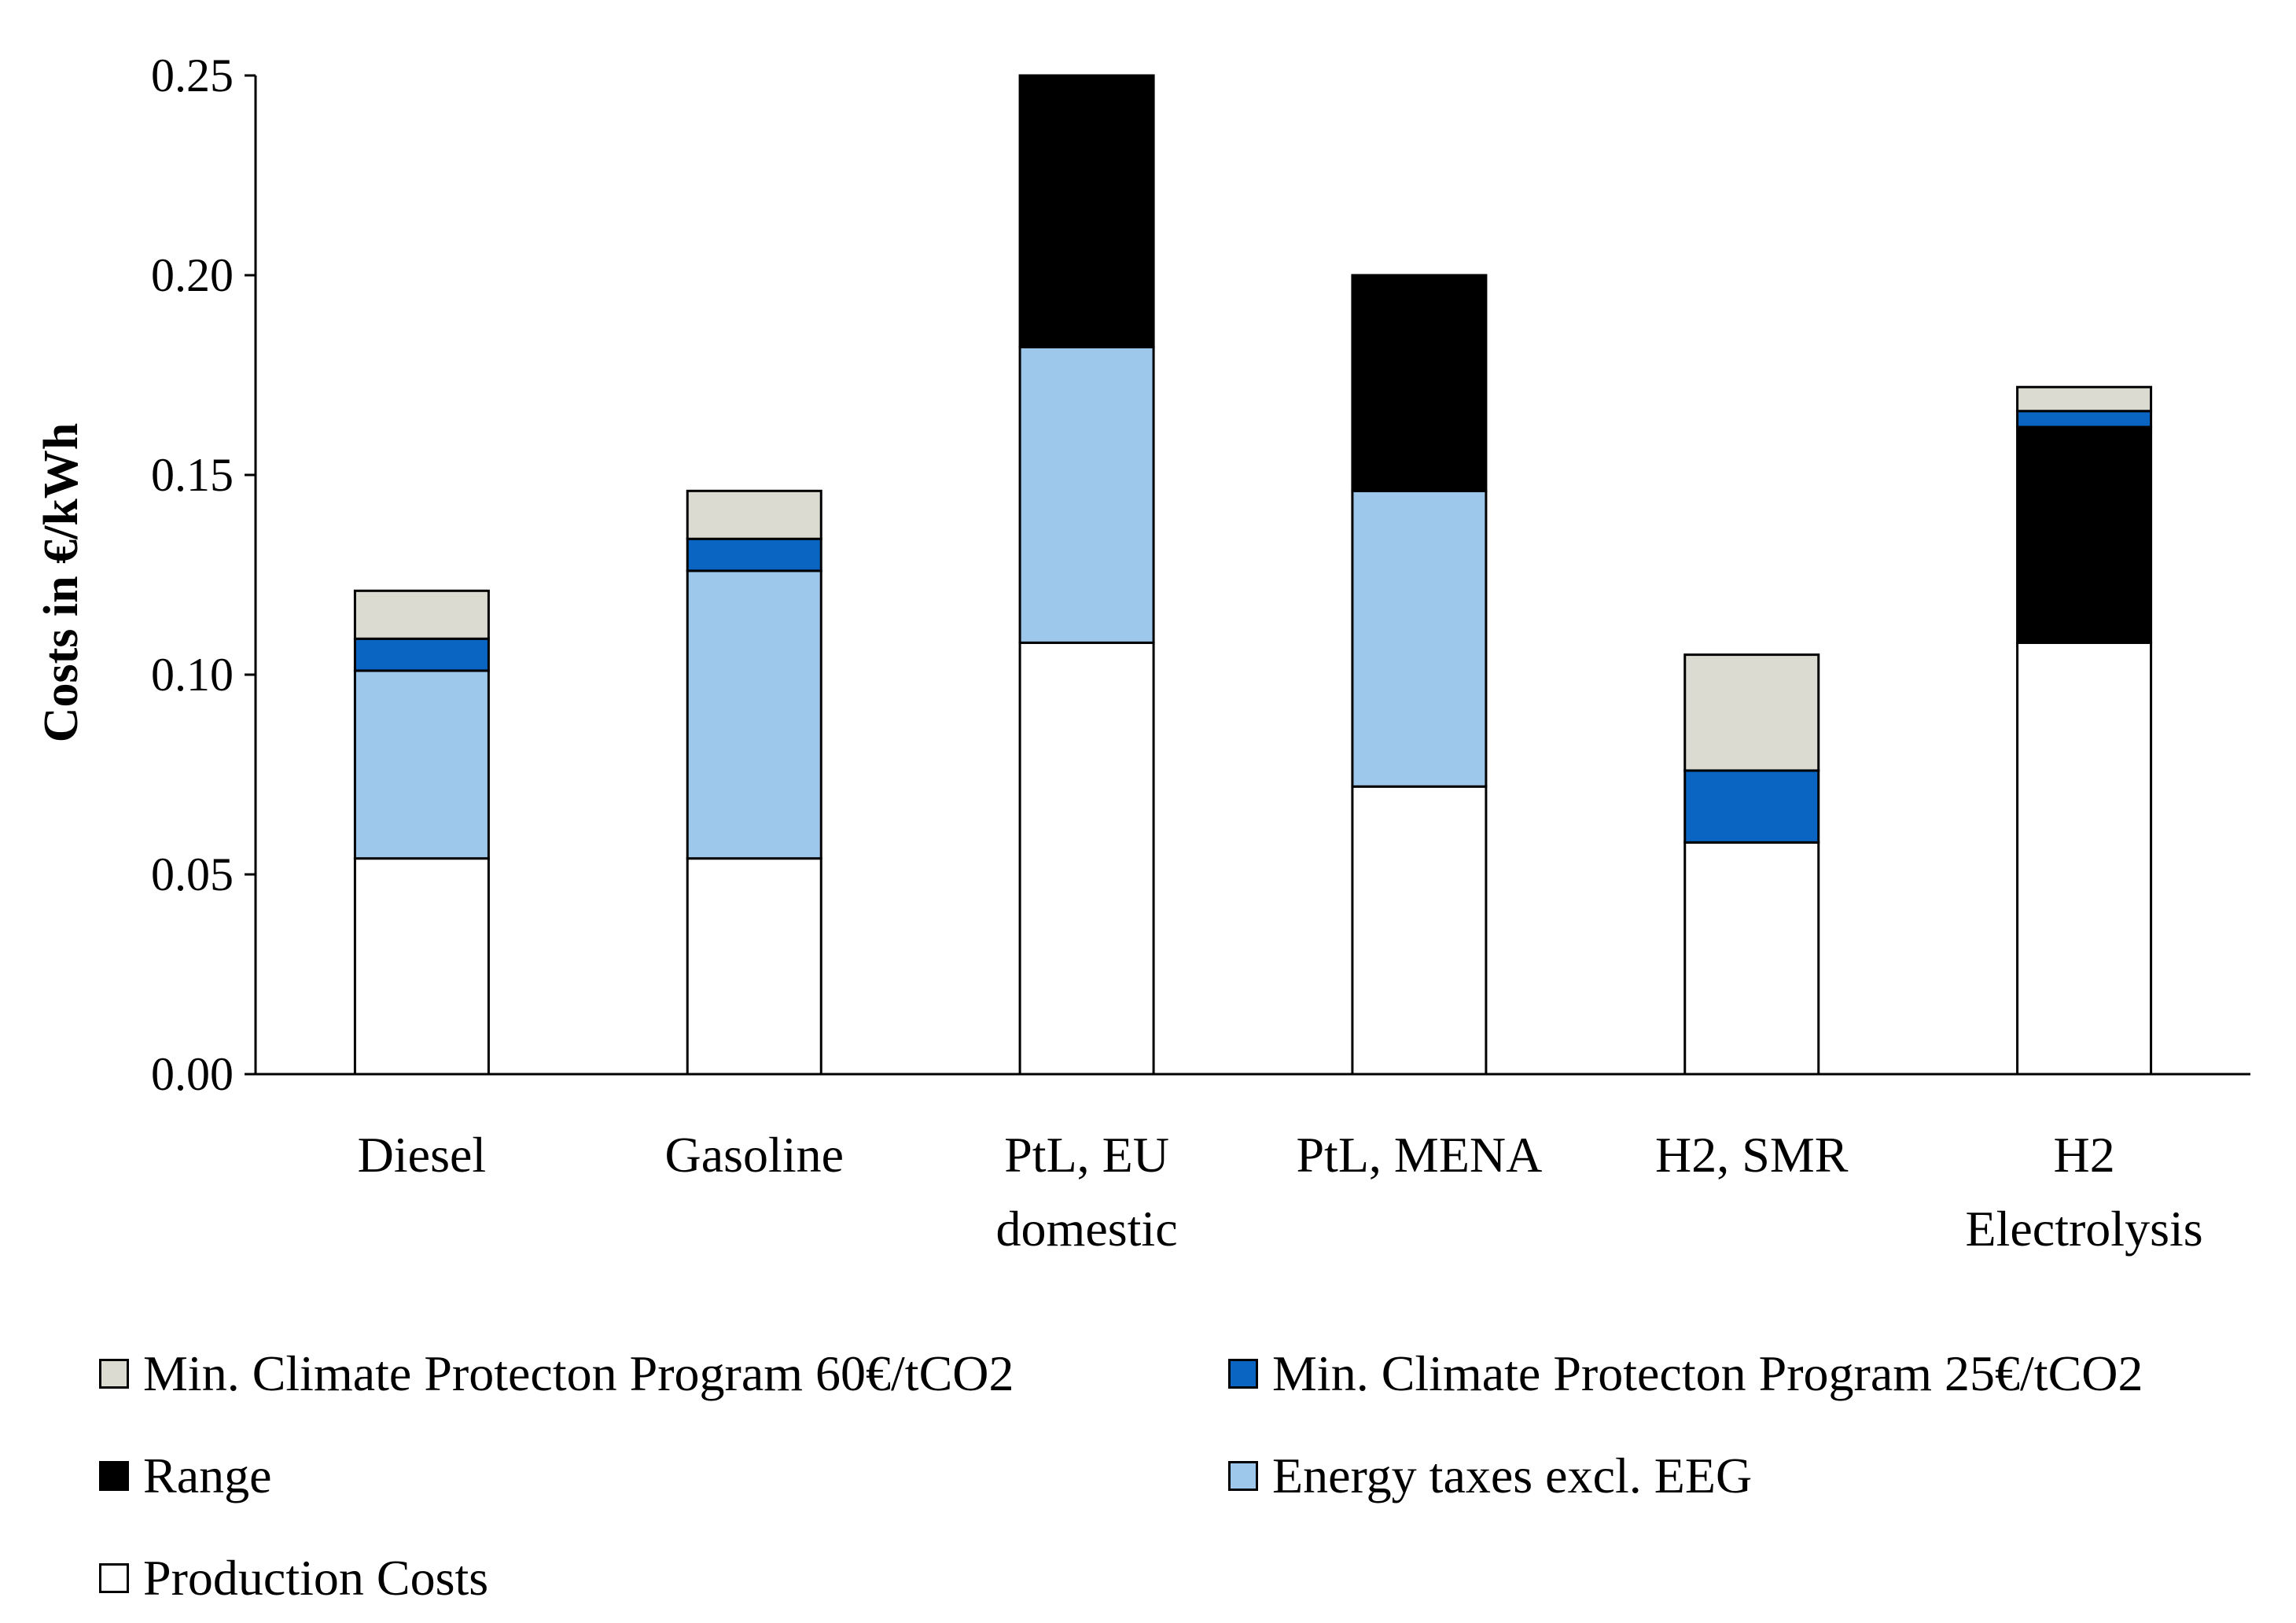 This screenshot has height=1623, width=2296. Describe the element at coordinates (316, 1578) in the screenshot. I see `legend-label-production-costs: Production Costs` at that location.